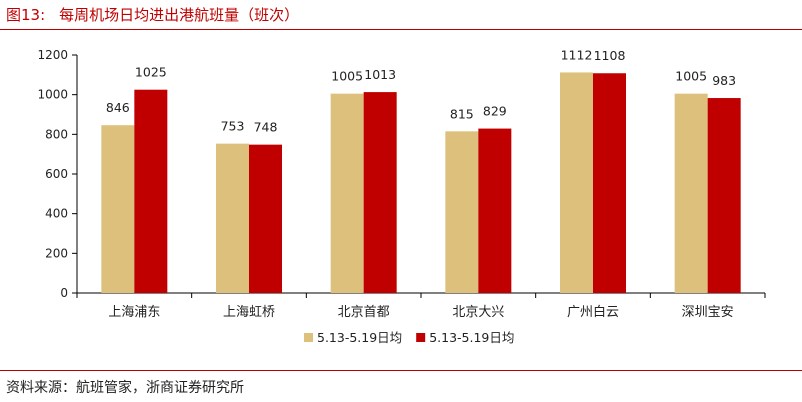 This screenshot has width=802, height=402. What do you see at coordinates (52, 95) in the screenshot?
I see `y-tick-label: 1000` at bounding box center [52, 95].